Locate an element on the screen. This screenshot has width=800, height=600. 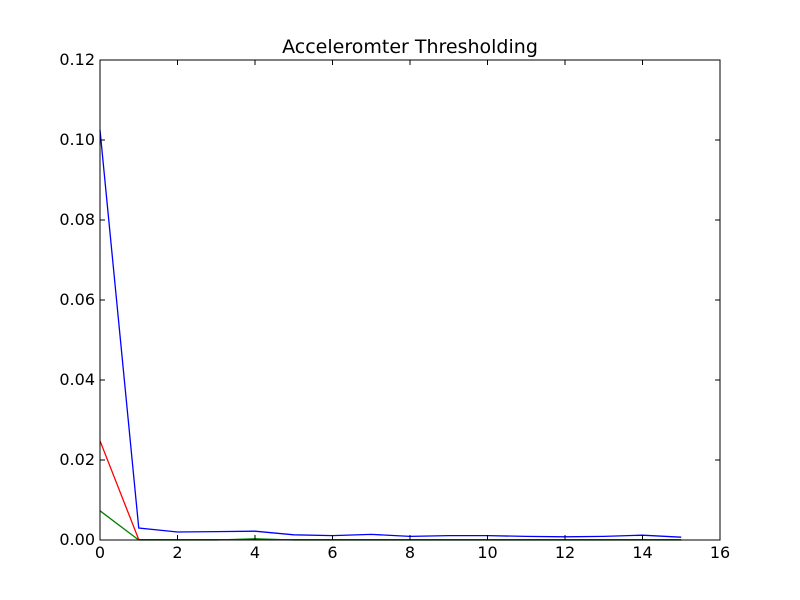
y-tick-label: 0.08 is located at coordinates (77, 219).